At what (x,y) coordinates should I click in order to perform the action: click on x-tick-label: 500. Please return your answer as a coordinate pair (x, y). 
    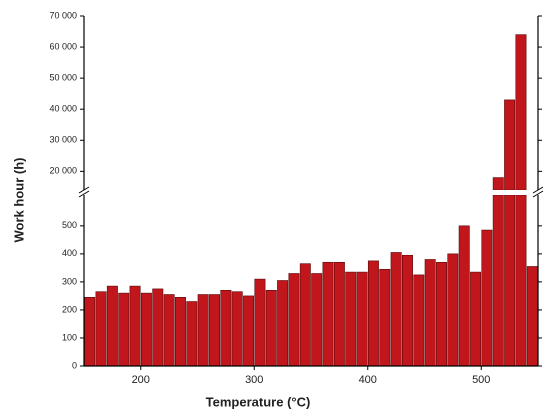
    Looking at the image, I should click on (481, 380).